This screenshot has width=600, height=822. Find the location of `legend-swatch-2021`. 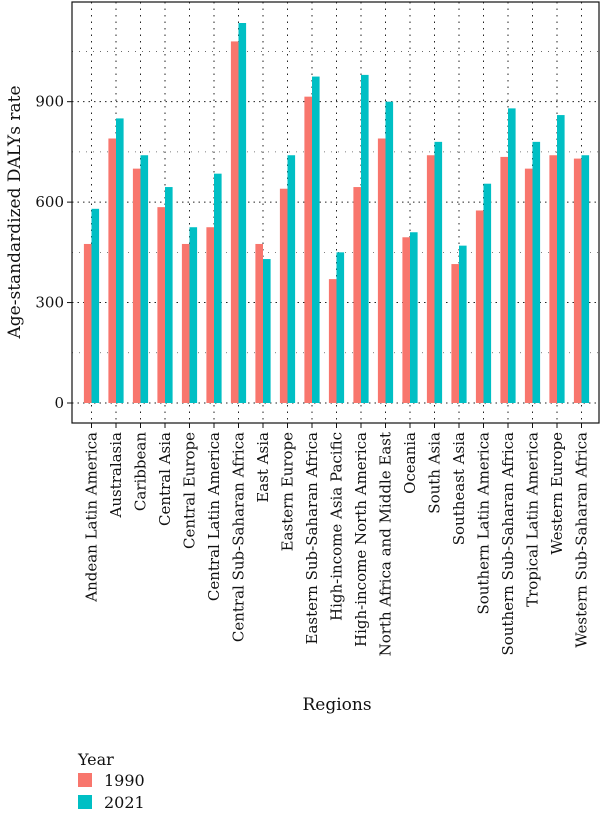

legend-swatch-2021 is located at coordinates (85, 802).